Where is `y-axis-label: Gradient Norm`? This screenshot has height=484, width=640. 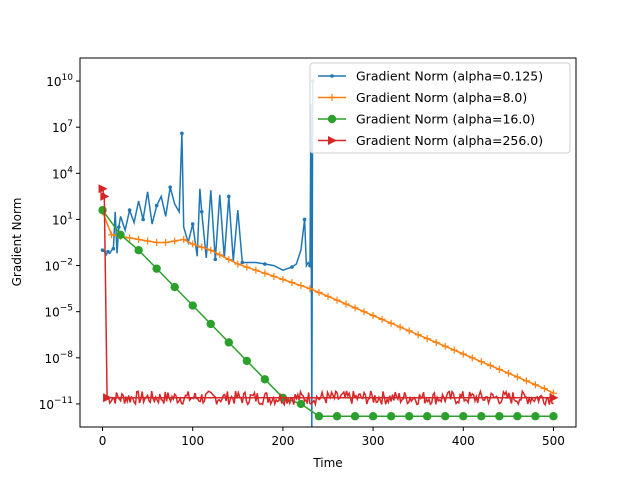 y-axis-label: Gradient Norm is located at coordinates (17, 242).